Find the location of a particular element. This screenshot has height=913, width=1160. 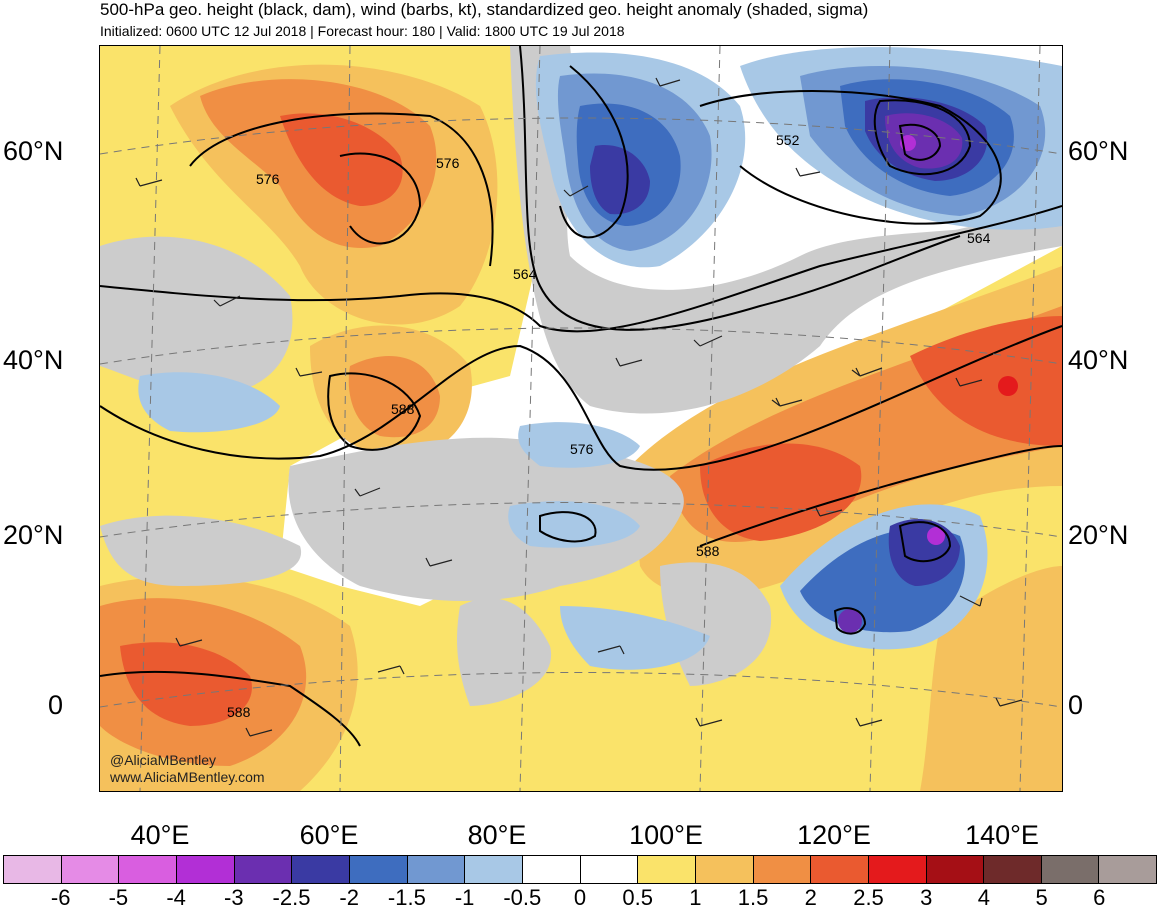

lon-label-60e: 60°E is located at coordinates (329, 835).